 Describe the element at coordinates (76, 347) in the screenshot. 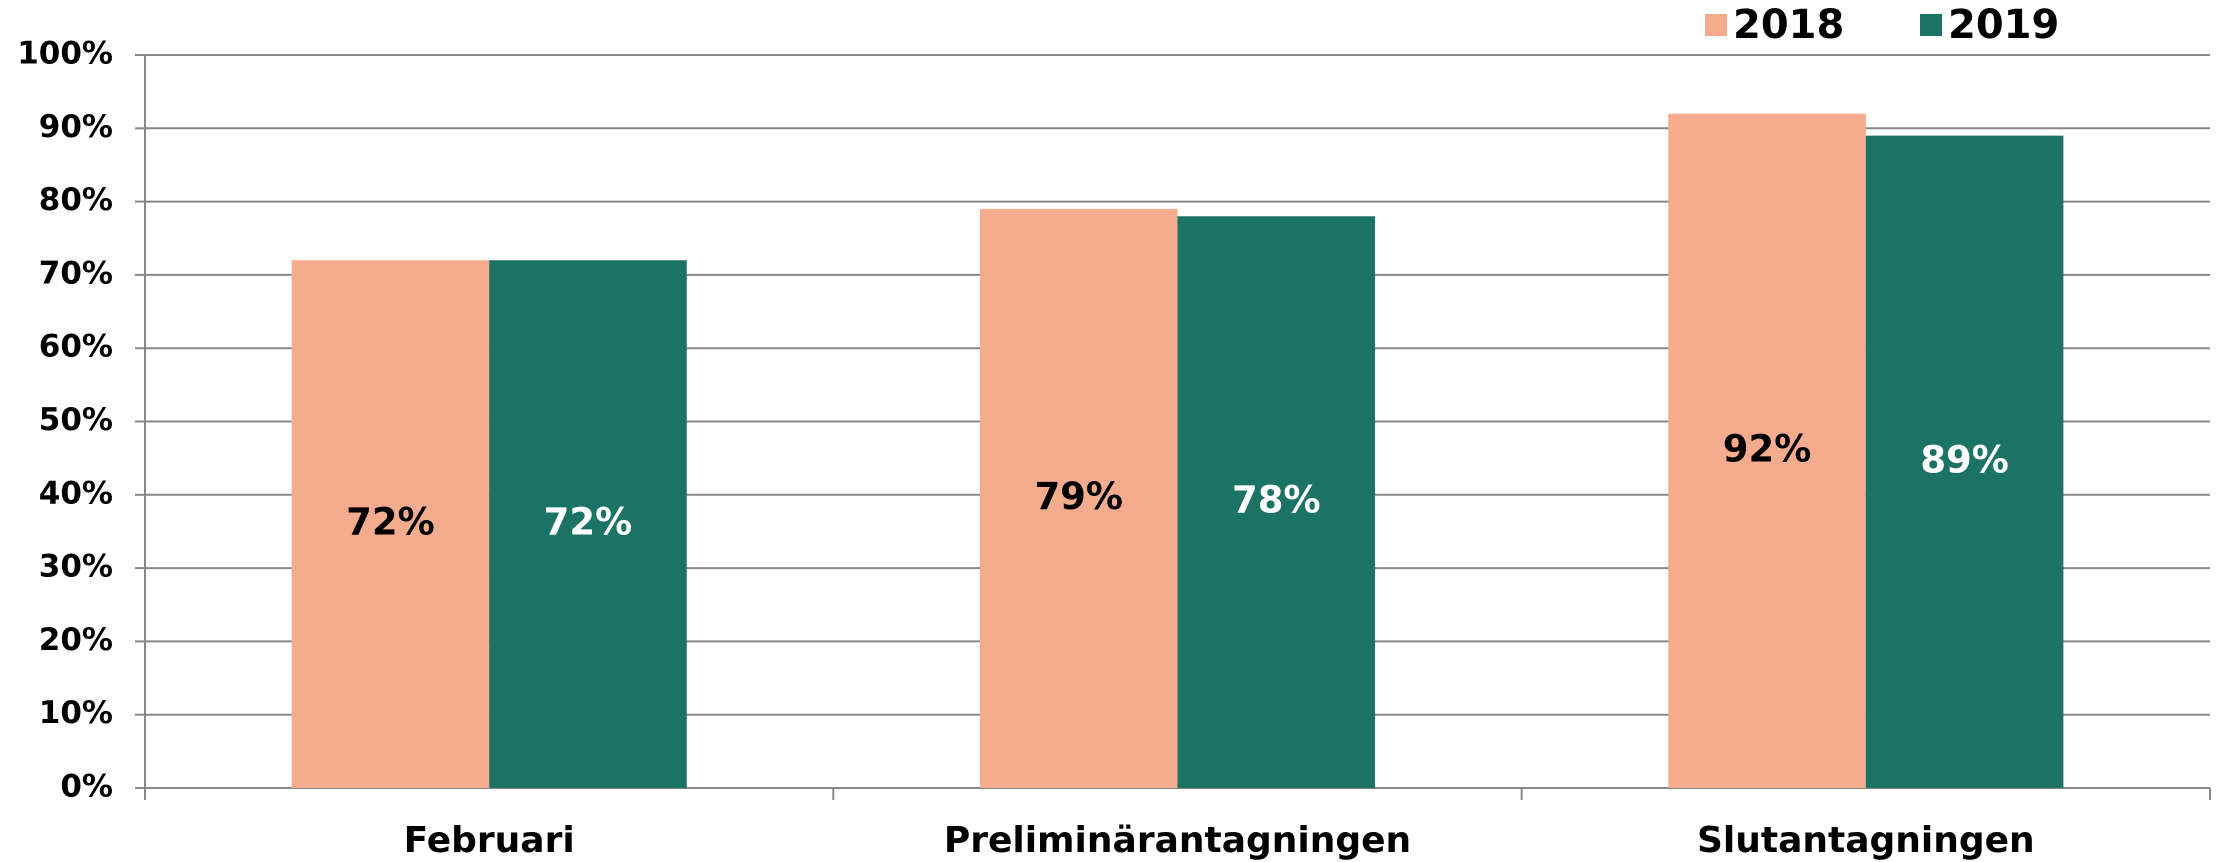

I see `y-tick-label: 60%` at that location.